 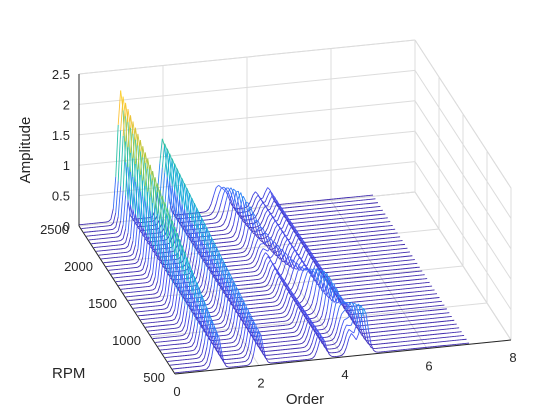 What do you see at coordinates (176, 391) in the screenshot?
I see `order-tick-label: 0` at bounding box center [176, 391].